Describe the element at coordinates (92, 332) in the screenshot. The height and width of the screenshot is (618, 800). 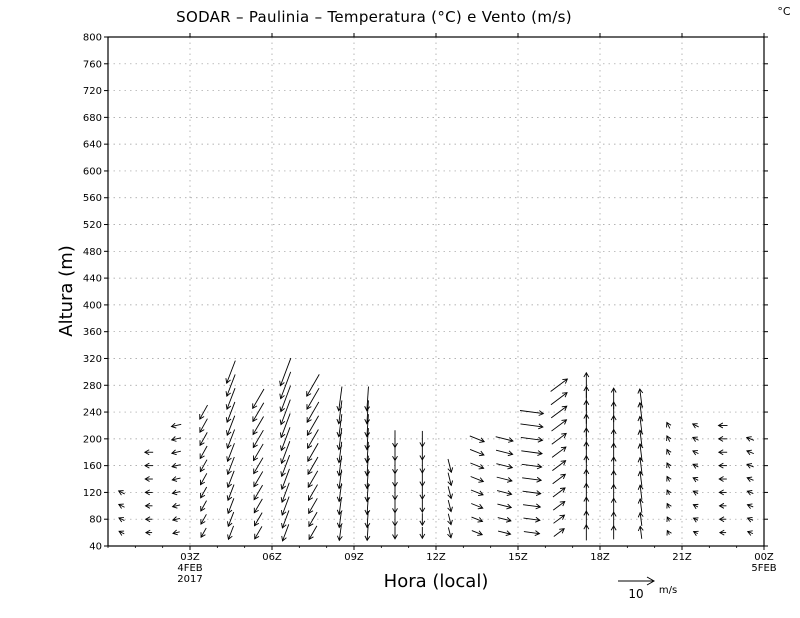
I see `y-tick-label: 360` at that location.